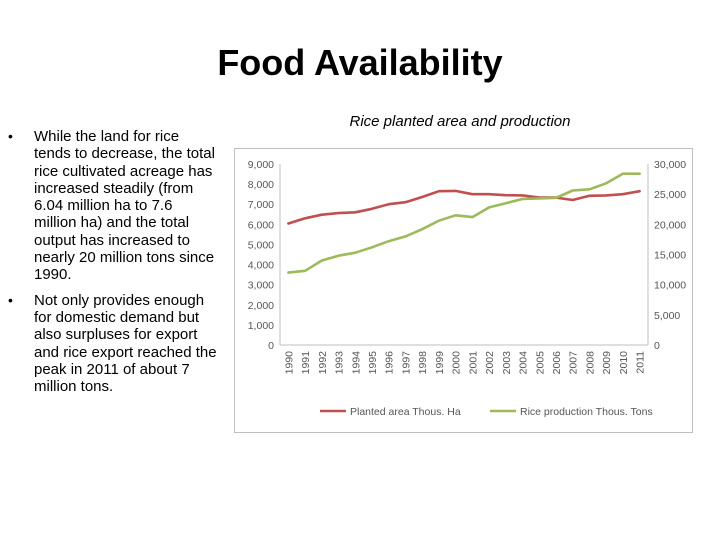 This screenshot has height=540, width=720. I want to click on x-tick-label: 1990, so click(289, 363).